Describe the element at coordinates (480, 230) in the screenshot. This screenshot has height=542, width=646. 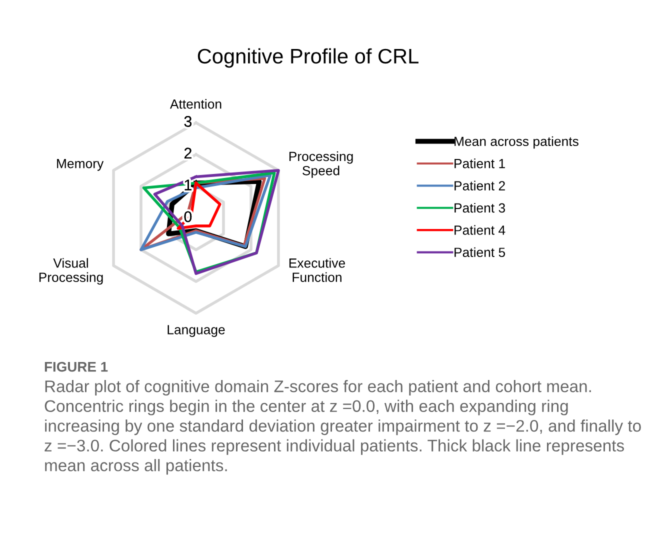
I see `legend-label: Patient 4` at that location.